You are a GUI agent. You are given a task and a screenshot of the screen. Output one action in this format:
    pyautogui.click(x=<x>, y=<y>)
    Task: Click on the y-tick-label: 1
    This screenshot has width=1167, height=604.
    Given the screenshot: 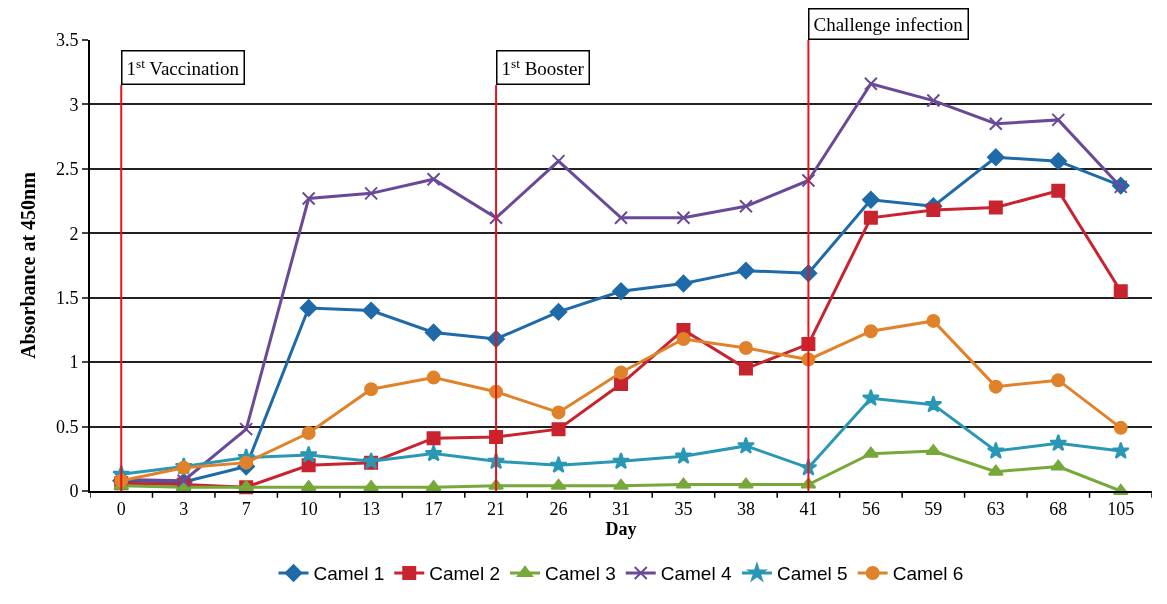 What is the action you would take?
    pyautogui.click(x=74, y=362)
    